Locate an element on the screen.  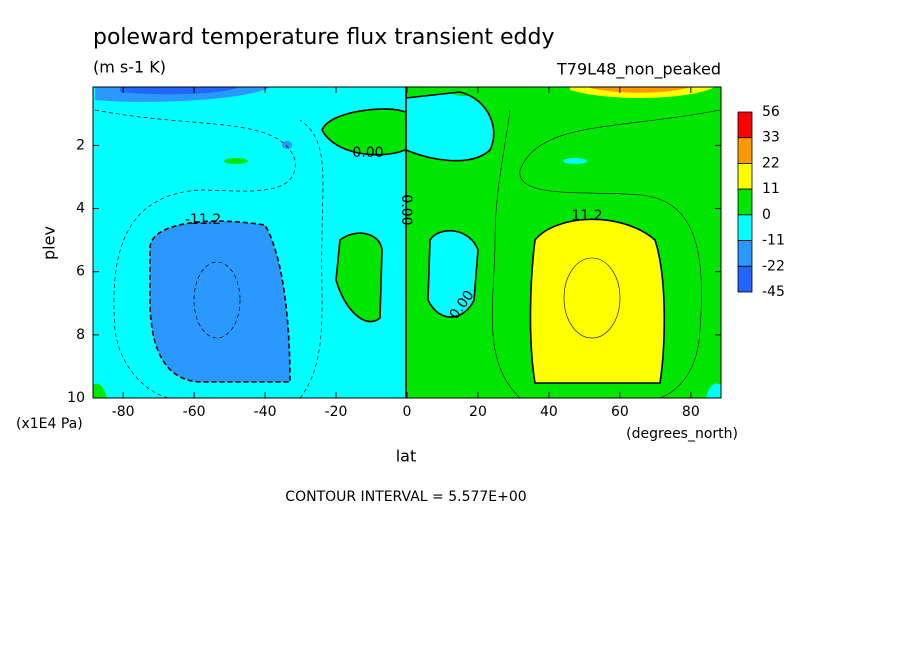
subtitle: (m s-1 K) is located at coordinates (129, 67).